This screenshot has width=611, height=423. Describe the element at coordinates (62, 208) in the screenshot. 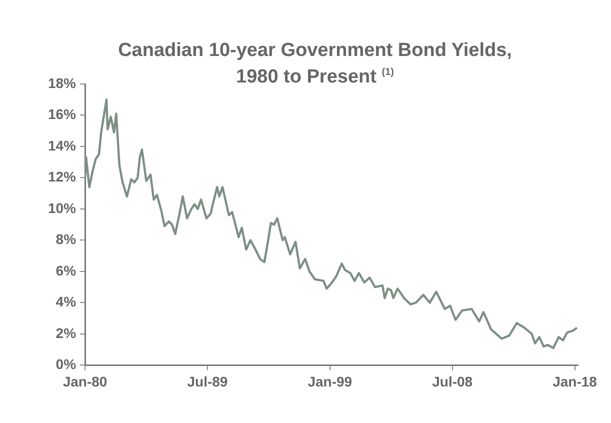

I see `y-tick-label: 10%` at that location.